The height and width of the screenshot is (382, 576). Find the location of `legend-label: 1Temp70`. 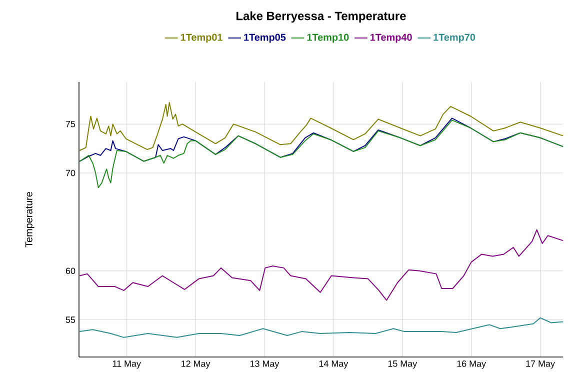

legend-label: 1Temp70 is located at coordinates (455, 38).